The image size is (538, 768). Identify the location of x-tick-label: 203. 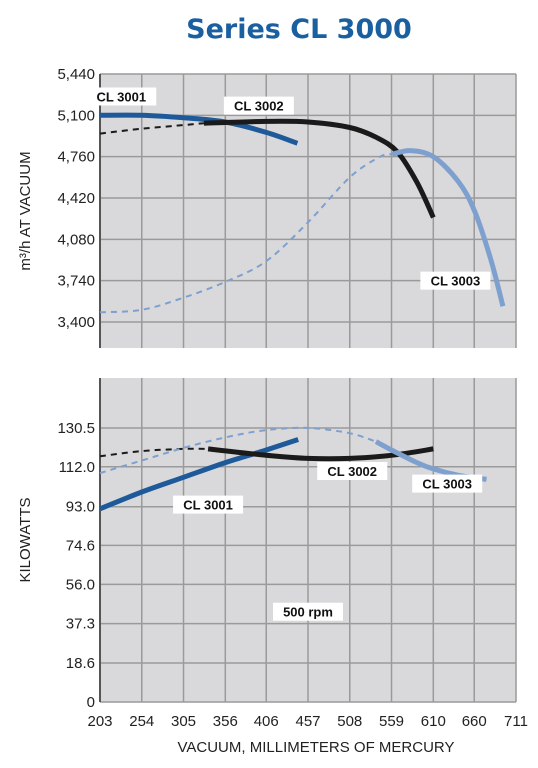
(99, 721).